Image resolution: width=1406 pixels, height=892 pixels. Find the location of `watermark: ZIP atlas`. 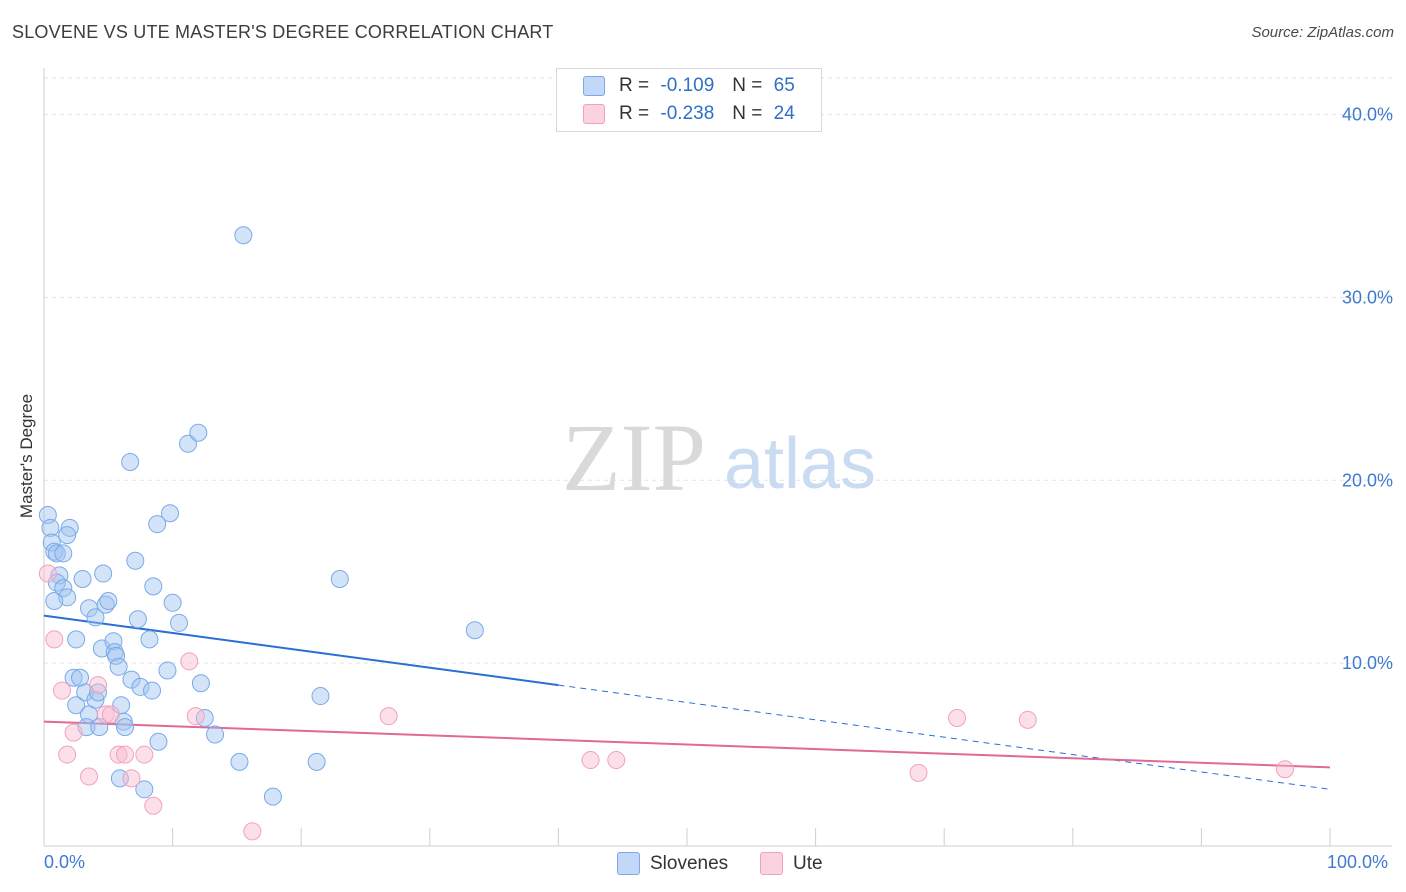

watermark: ZIP atlas is located at coordinates (719, 457).